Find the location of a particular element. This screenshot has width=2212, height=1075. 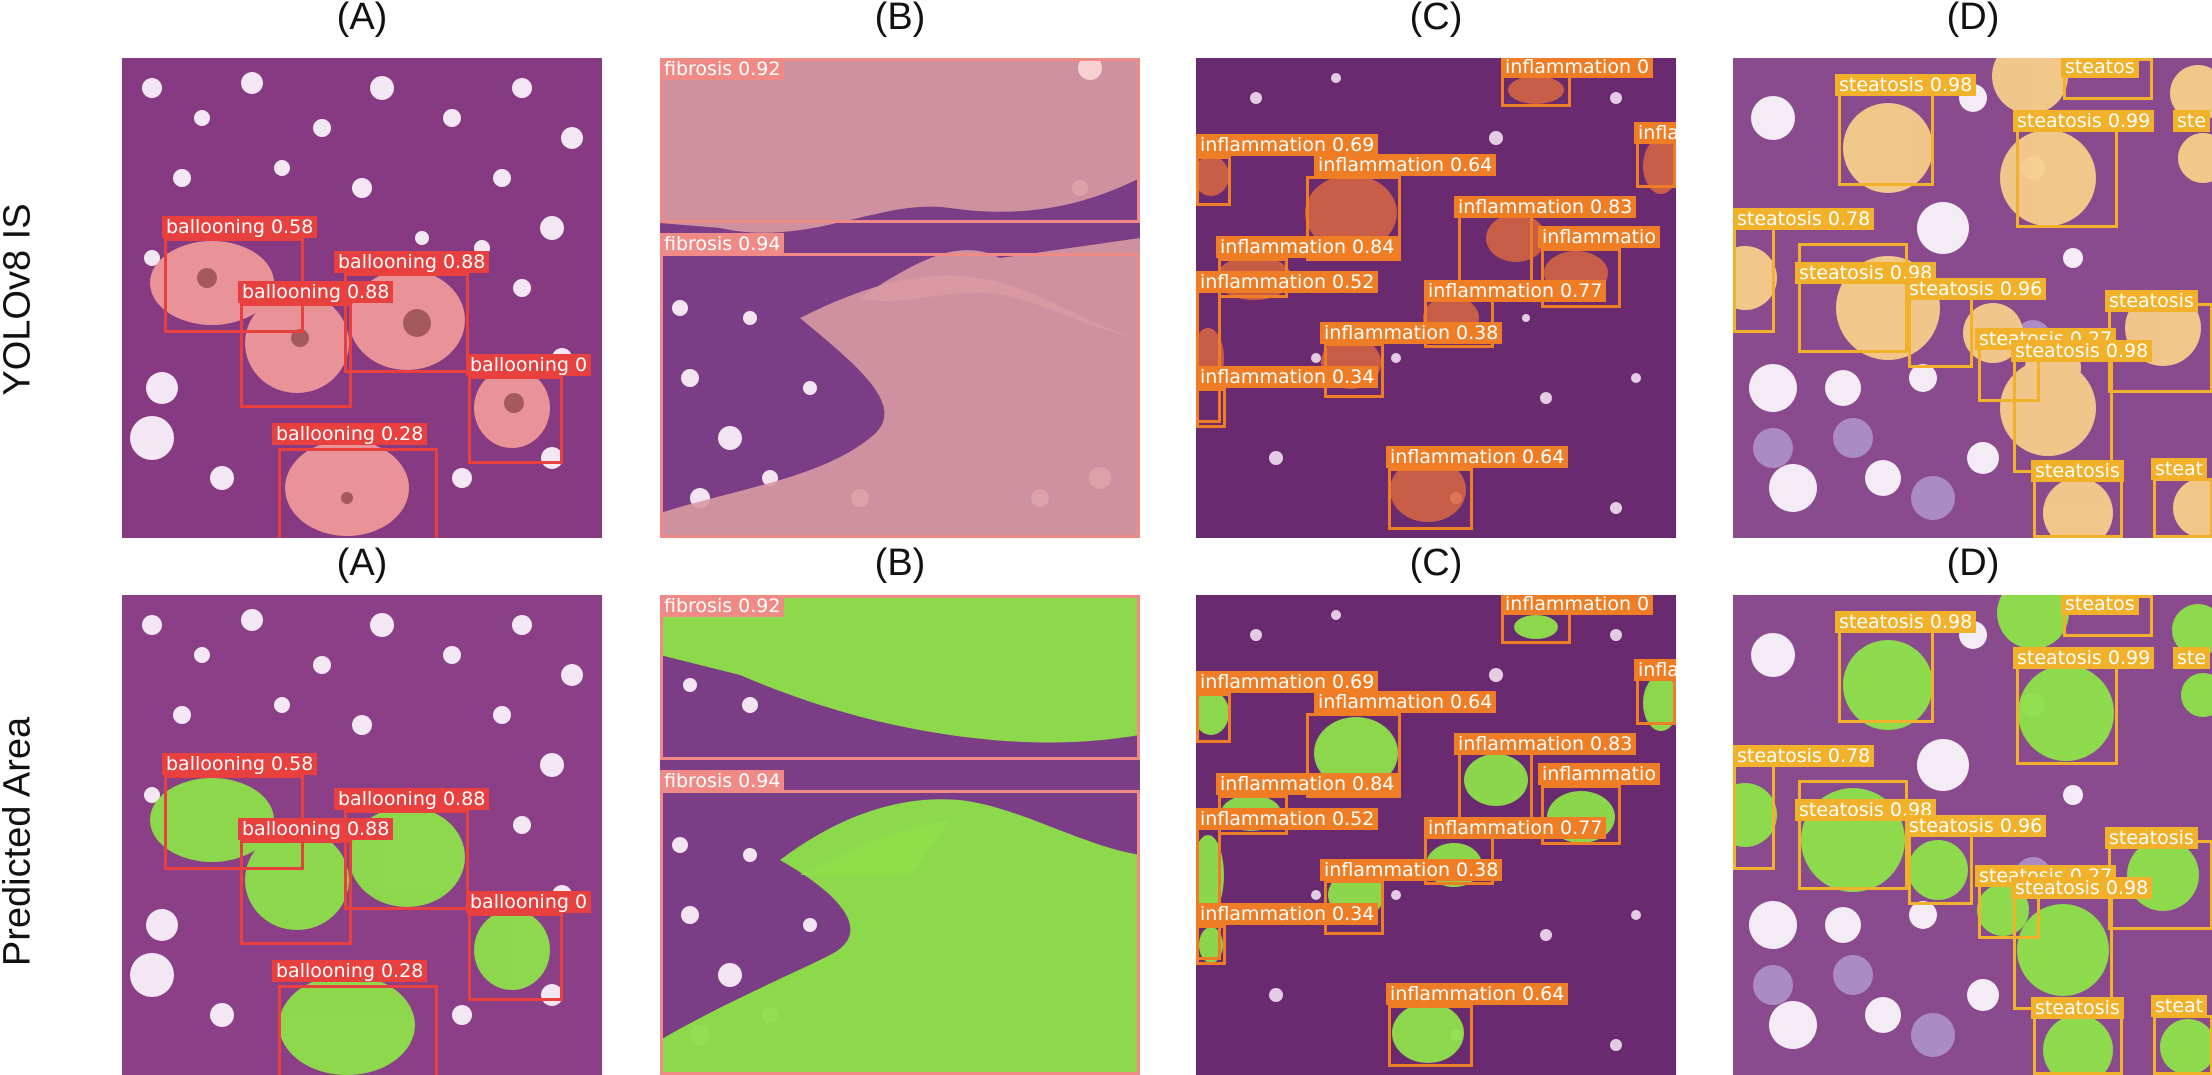

detection-label: inflammatio is located at coordinates (1599, 237).